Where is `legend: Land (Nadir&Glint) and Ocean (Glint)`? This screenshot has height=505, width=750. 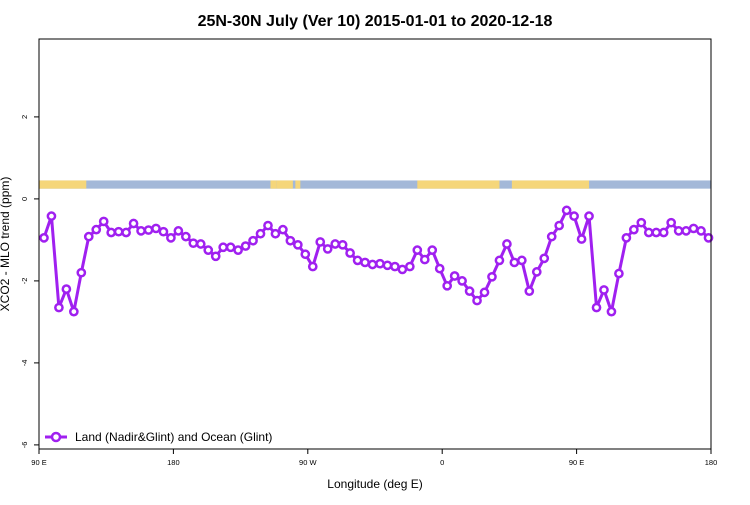 legend: Land (Nadir&Glint) and Ocean (Glint) is located at coordinates (158, 437).